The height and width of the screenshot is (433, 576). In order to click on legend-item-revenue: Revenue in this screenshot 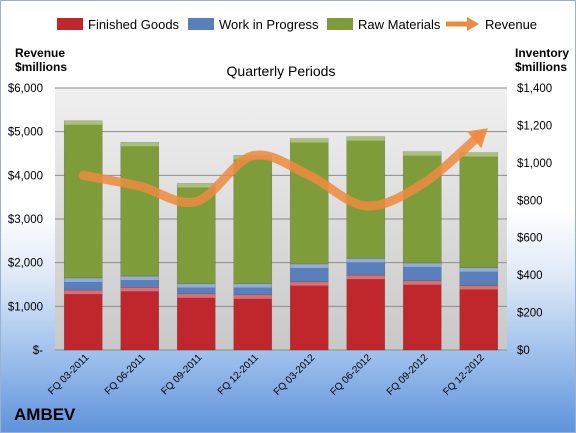, I will do `click(491, 24)`.